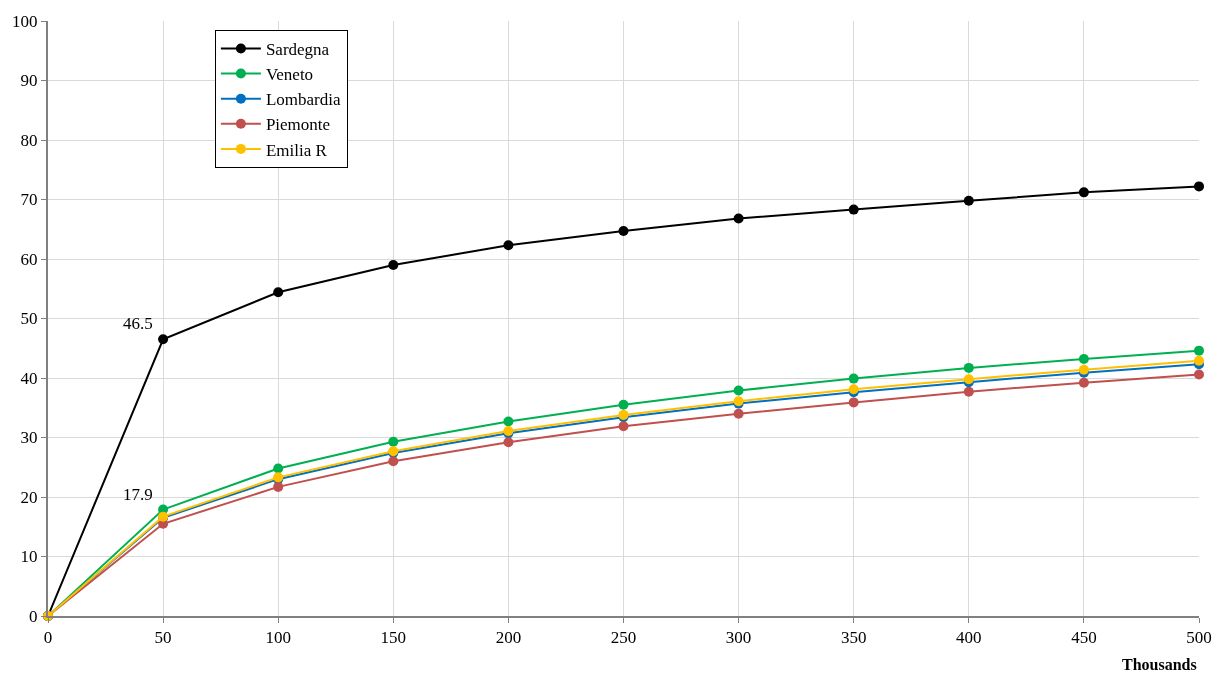 This screenshot has width=1224, height=676. What do you see at coordinates (278, 638) in the screenshot?
I see `x-tick-label: 100` at bounding box center [278, 638].